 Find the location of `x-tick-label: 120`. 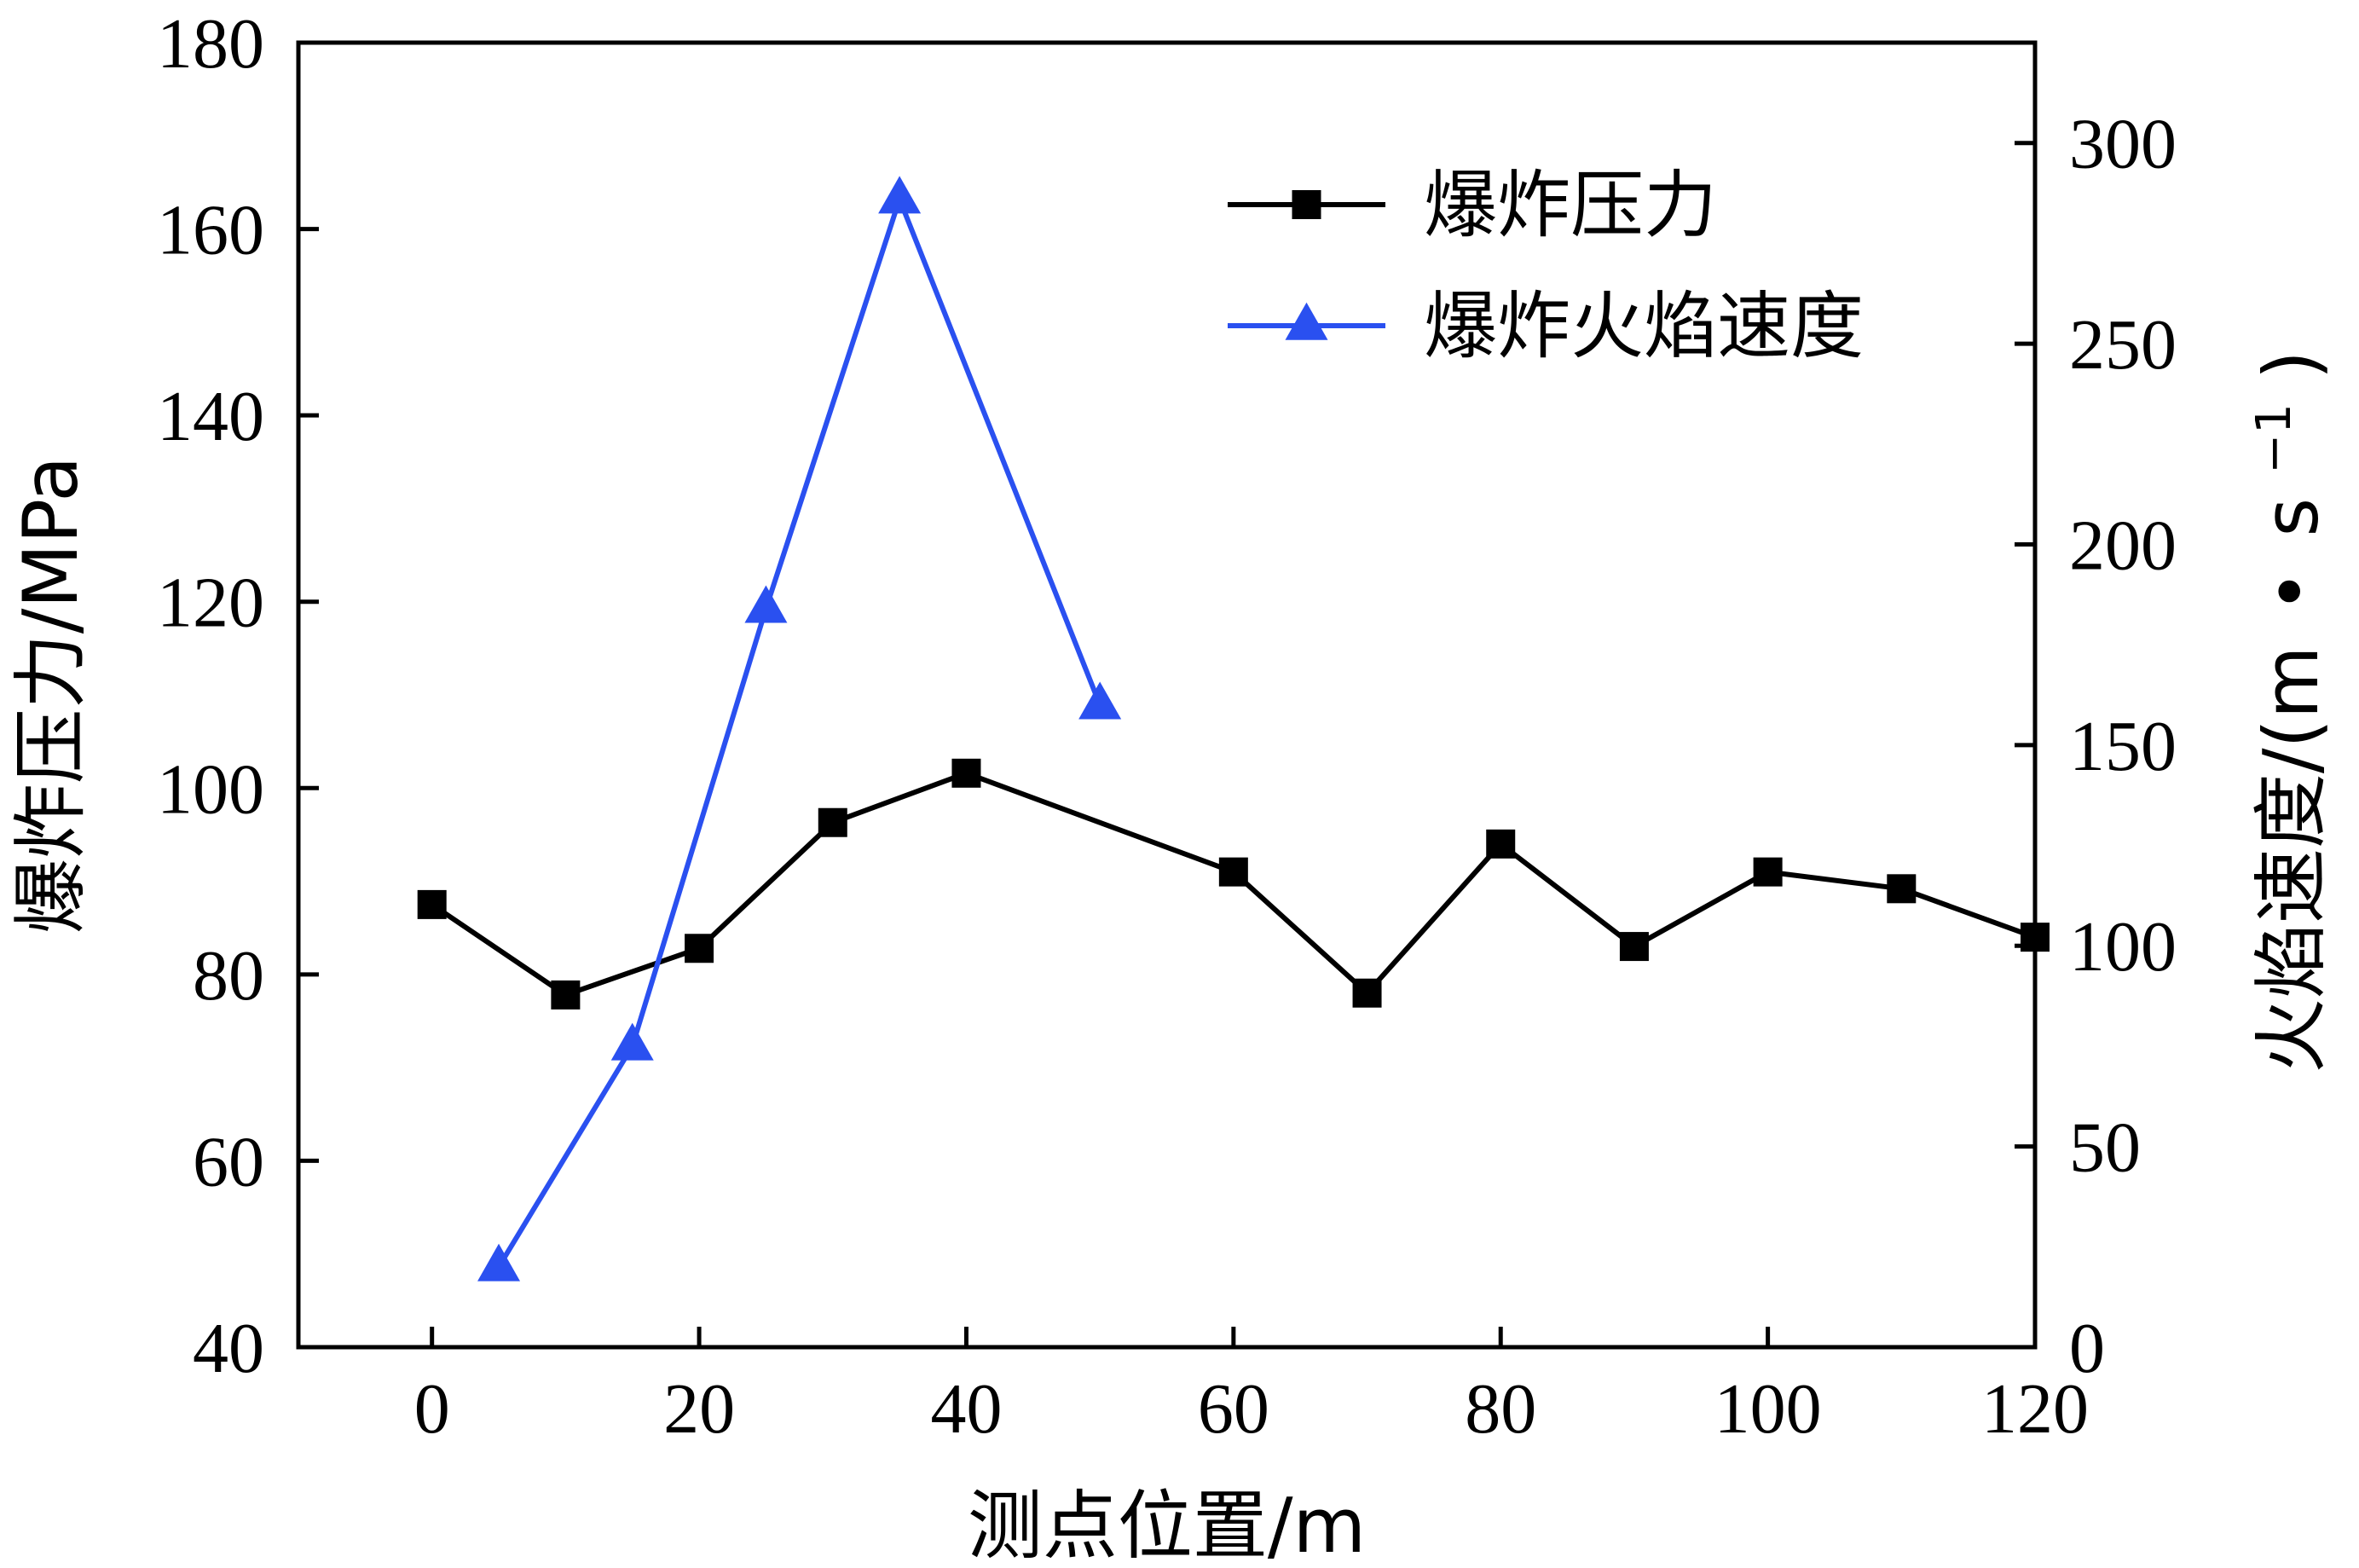

x-tick-label: 120 is located at coordinates (2035, 1409).